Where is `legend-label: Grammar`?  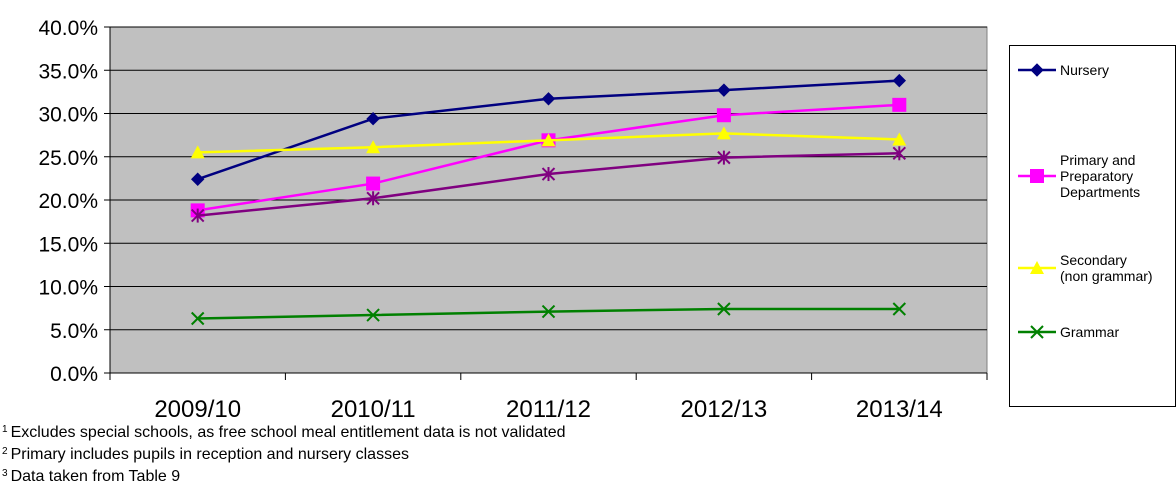
legend-label: Grammar is located at coordinates (1089, 332).